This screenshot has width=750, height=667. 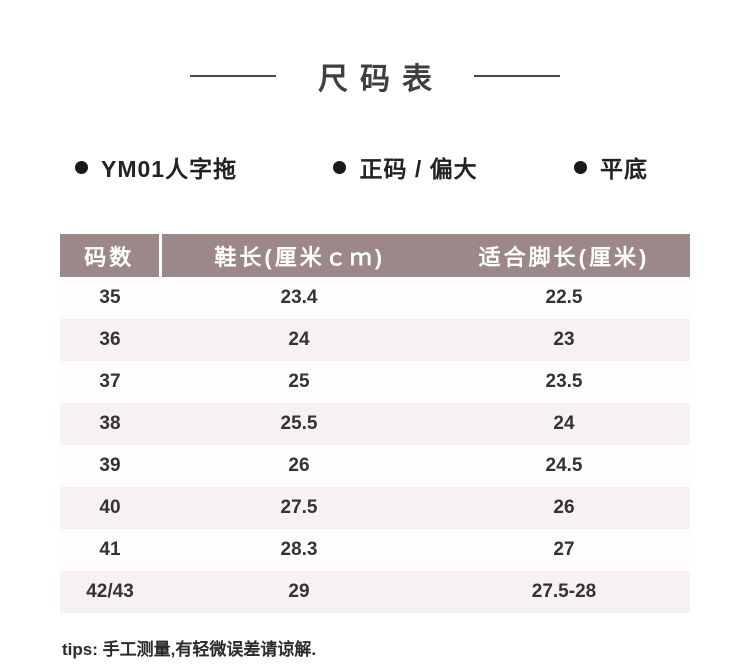 What do you see at coordinates (110, 423) in the screenshot?
I see `size-cell: 38` at bounding box center [110, 423].